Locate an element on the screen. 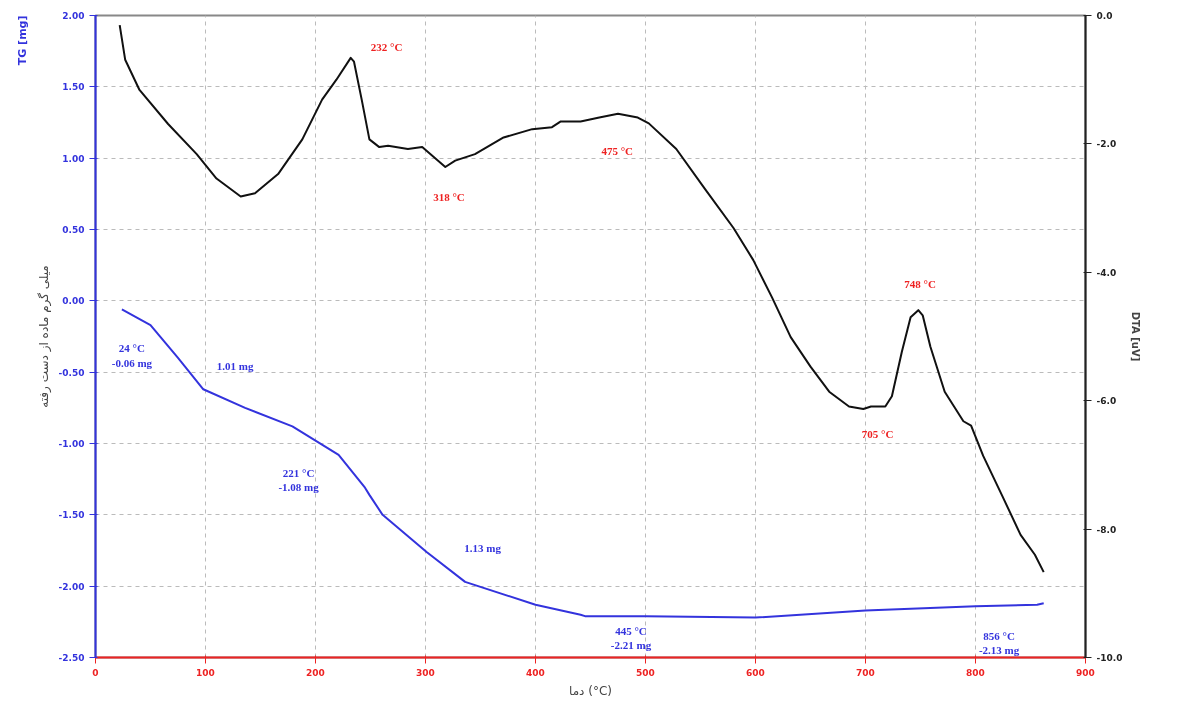 Image resolution: width=1187 pixels, height=718 pixels. y-axis-title: میلی گرم ماده از دست رفته is located at coordinates (44, 336).